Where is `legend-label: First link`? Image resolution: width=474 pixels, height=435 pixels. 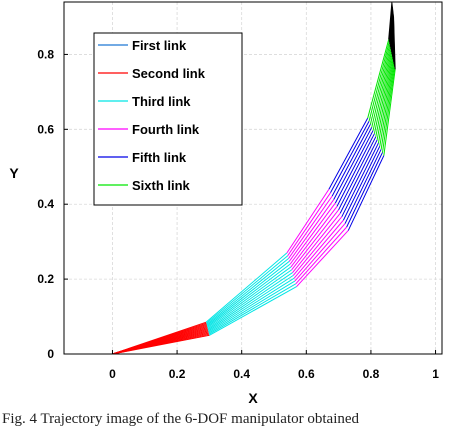 legend-label: First link is located at coordinates (159, 45).